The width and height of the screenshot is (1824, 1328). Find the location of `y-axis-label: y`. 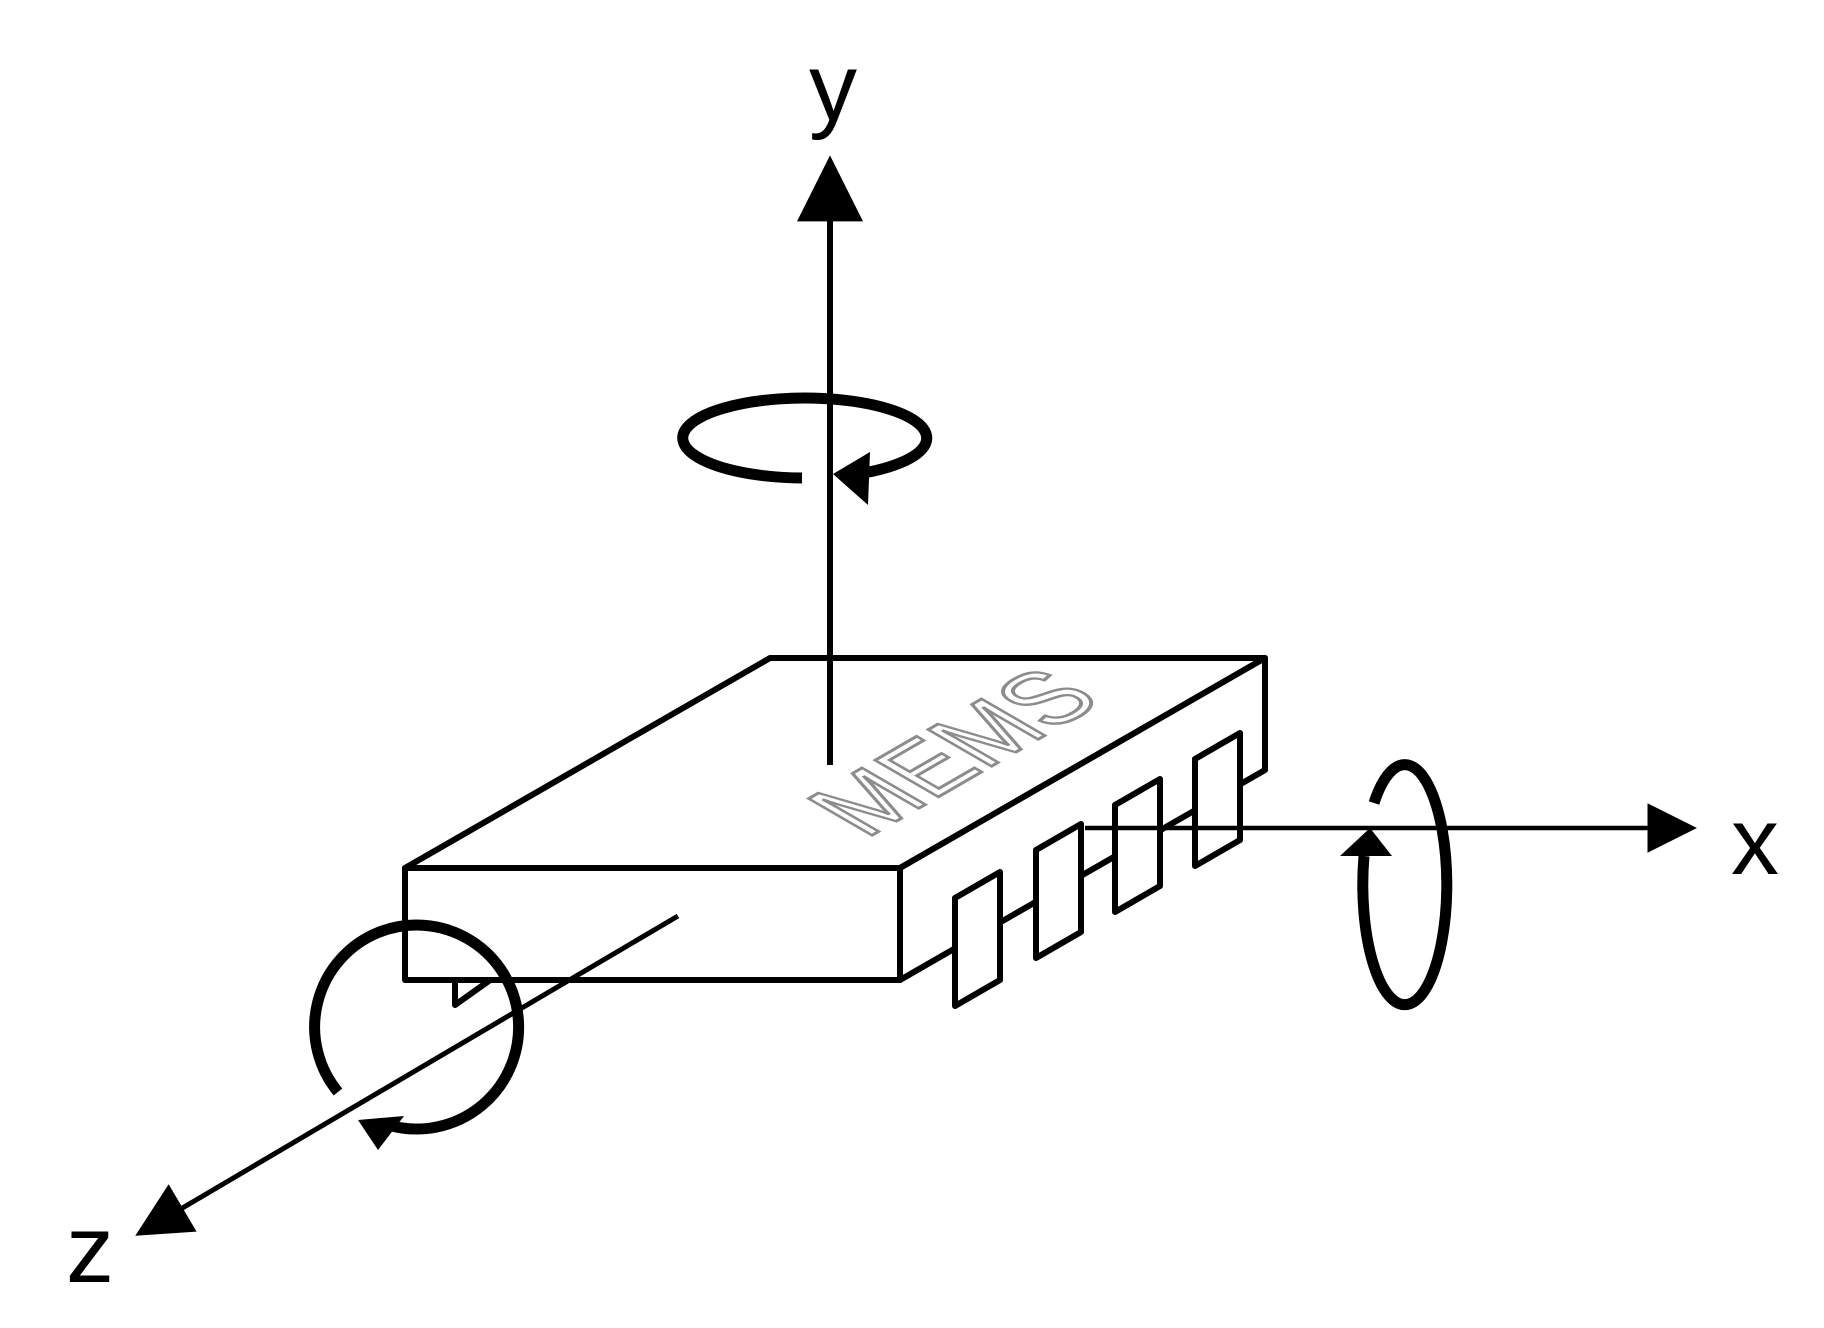

y-axis-label: y is located at coordinates (833, 87).